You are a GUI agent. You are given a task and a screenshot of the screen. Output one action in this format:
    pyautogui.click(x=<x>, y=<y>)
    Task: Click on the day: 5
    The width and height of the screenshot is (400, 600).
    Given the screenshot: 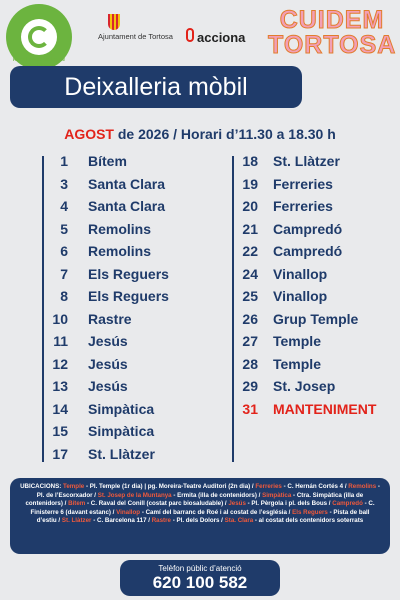 What is the action you would take?
    pyautogui.click(x=64, y=228)
    